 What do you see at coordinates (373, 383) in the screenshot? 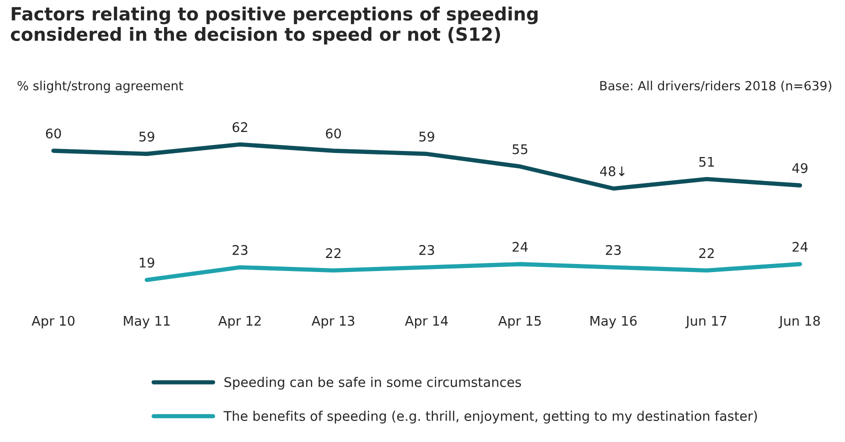
I see `legend-label: Speeding can be safe in some circumstances` at bounding box center [373, 383].